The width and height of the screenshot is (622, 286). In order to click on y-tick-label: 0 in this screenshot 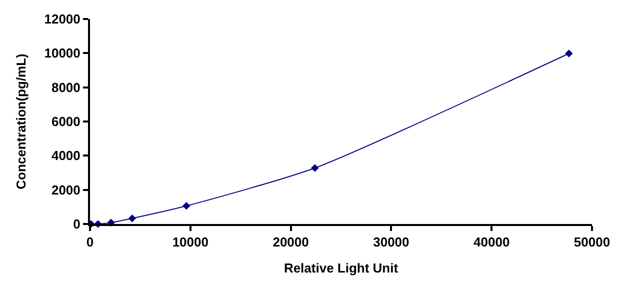, I will do `click(76, 224)`.